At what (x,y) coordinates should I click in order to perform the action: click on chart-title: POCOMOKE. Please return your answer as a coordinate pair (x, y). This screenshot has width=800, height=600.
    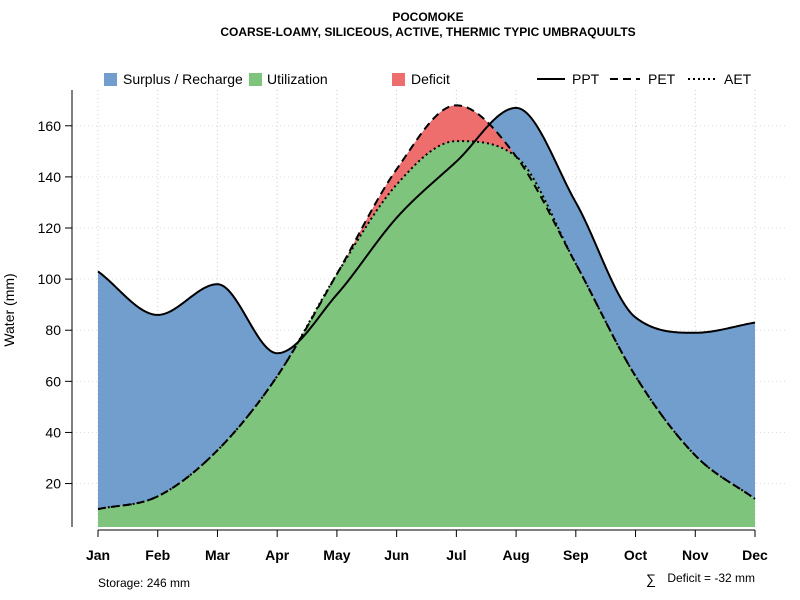
    Looking at the image, I should click on (427, 17).